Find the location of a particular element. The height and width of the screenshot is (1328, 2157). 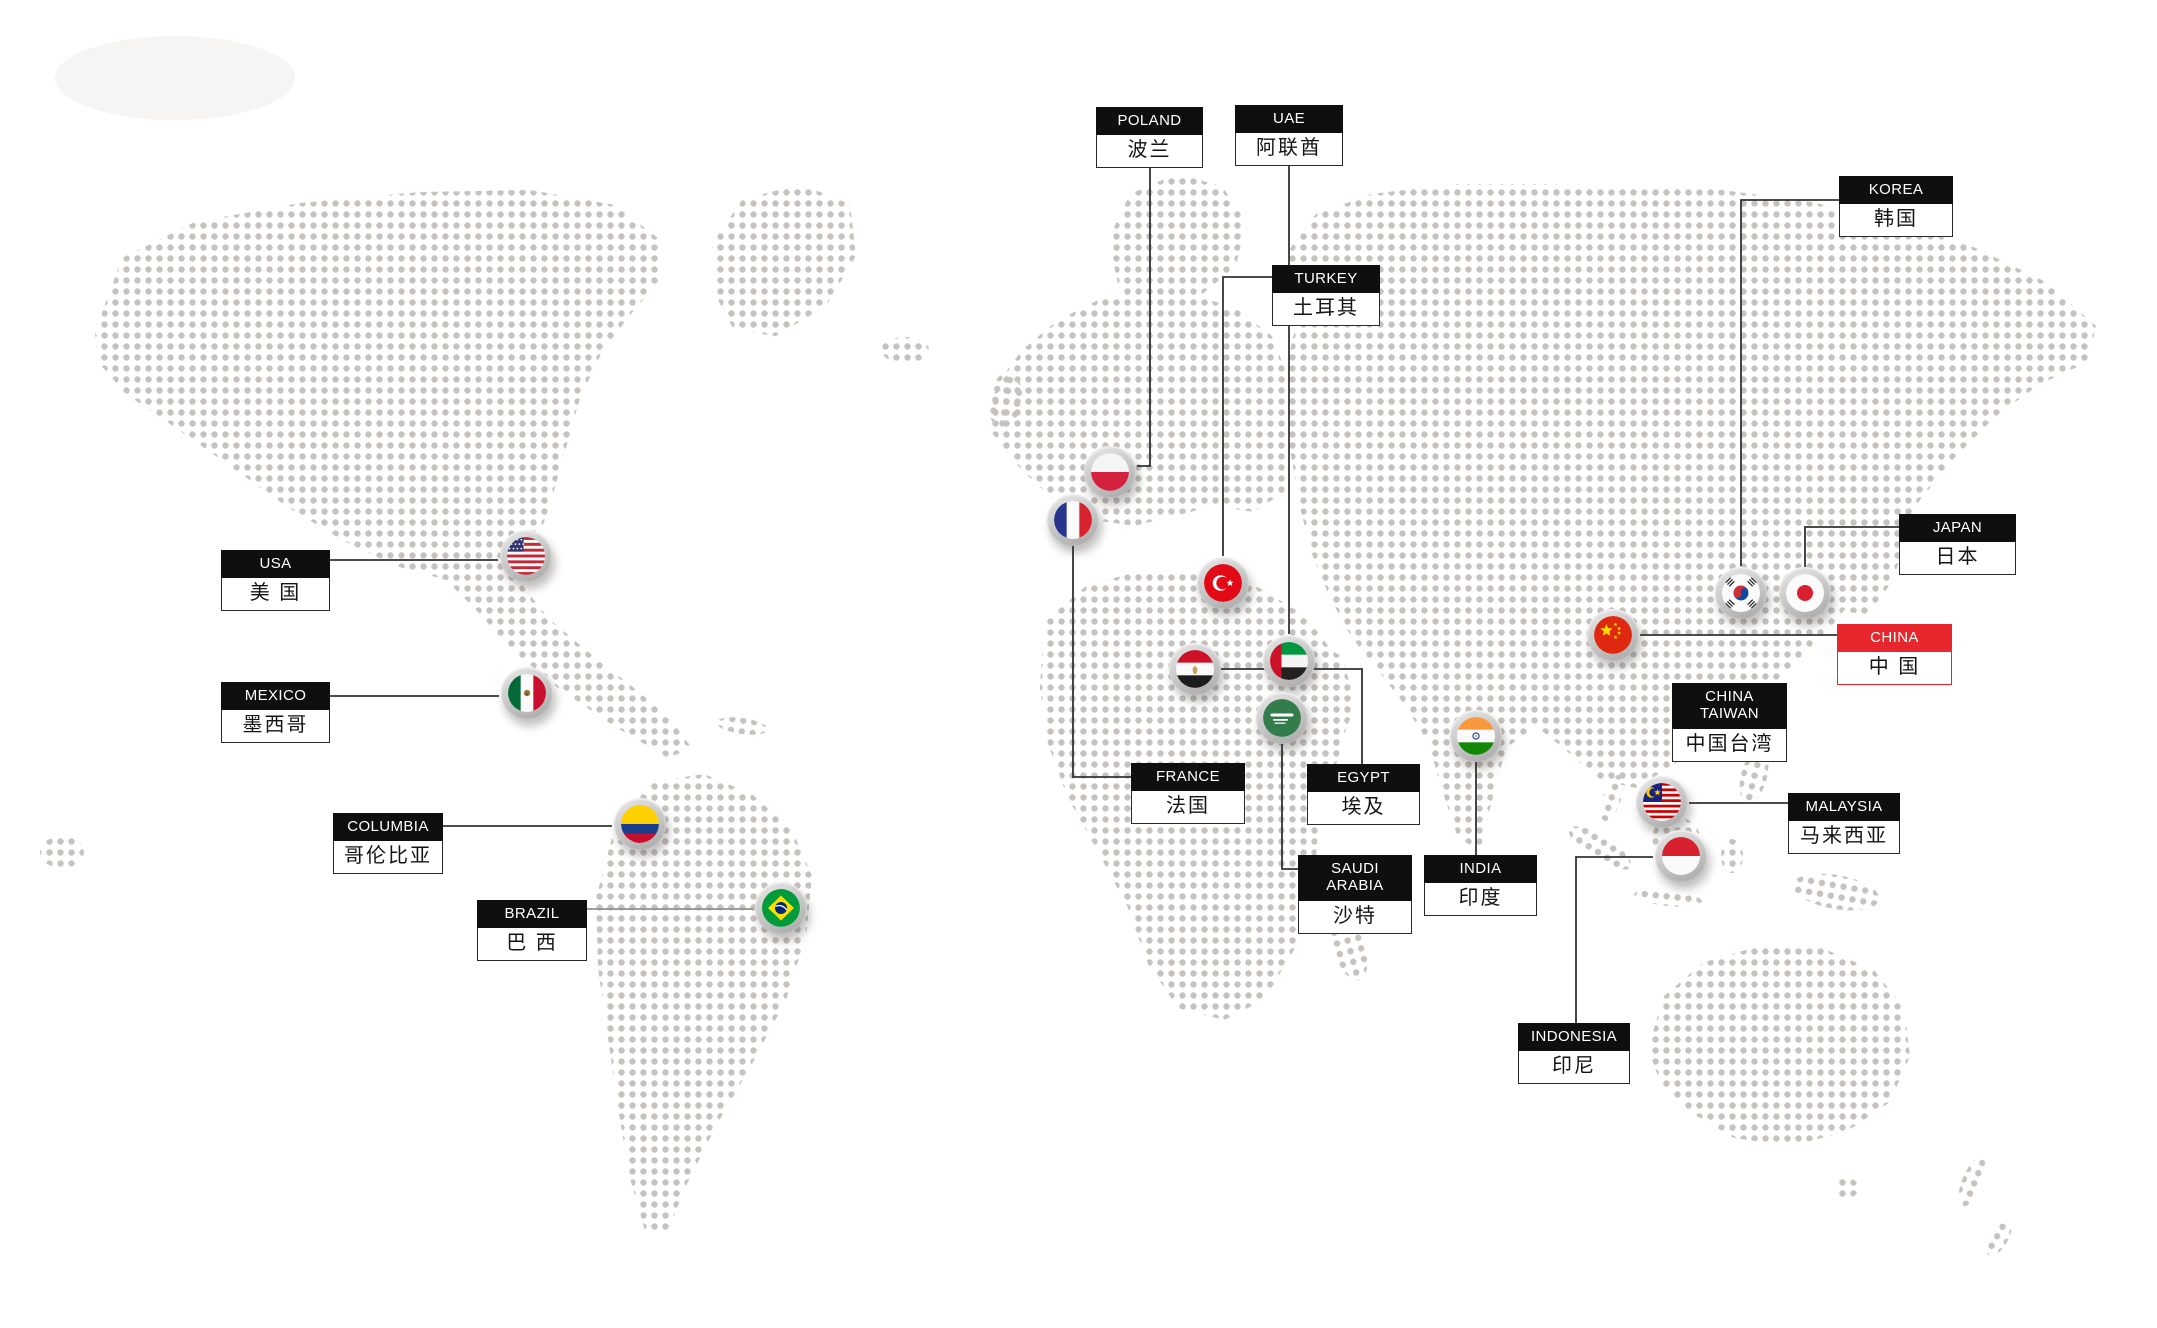

region-malay-peninsula is located at coordinates (1612, 798).